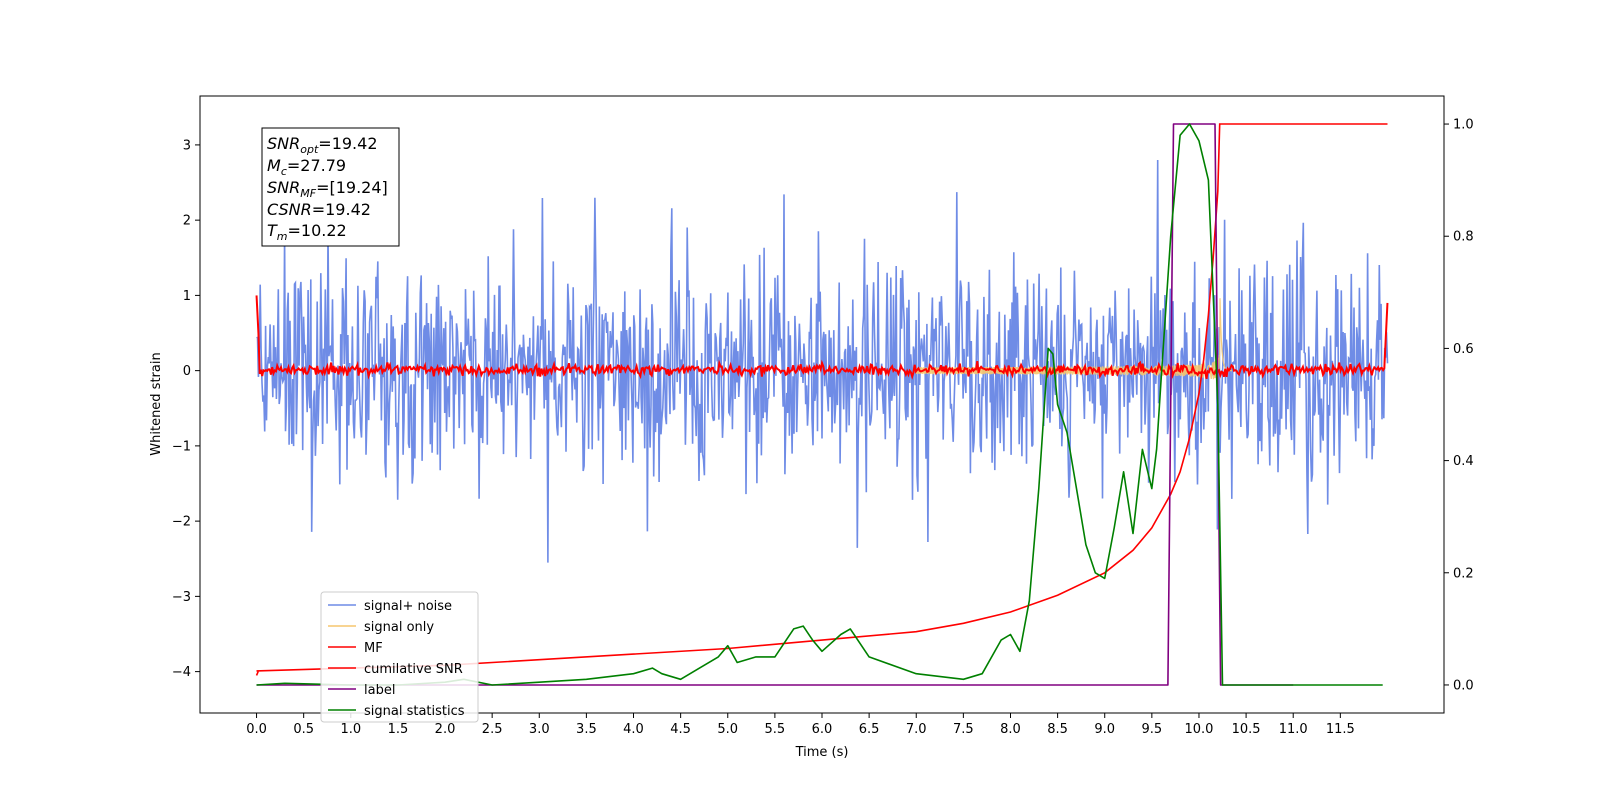 The height and width of the screenshot is (800, 1600). Describe the element at coordinates (373, 648) in the screenshot. I see `legend-label-mf: MF` at that location.